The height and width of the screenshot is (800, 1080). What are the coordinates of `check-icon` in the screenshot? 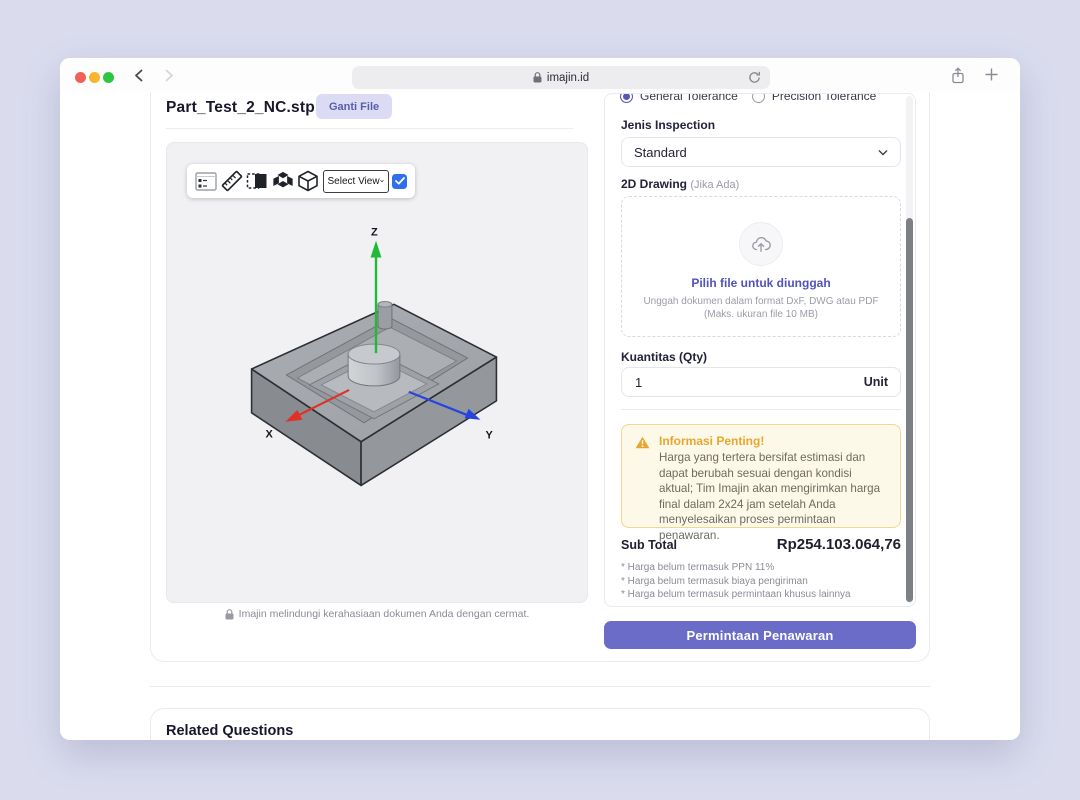 It's located at (399, 181).